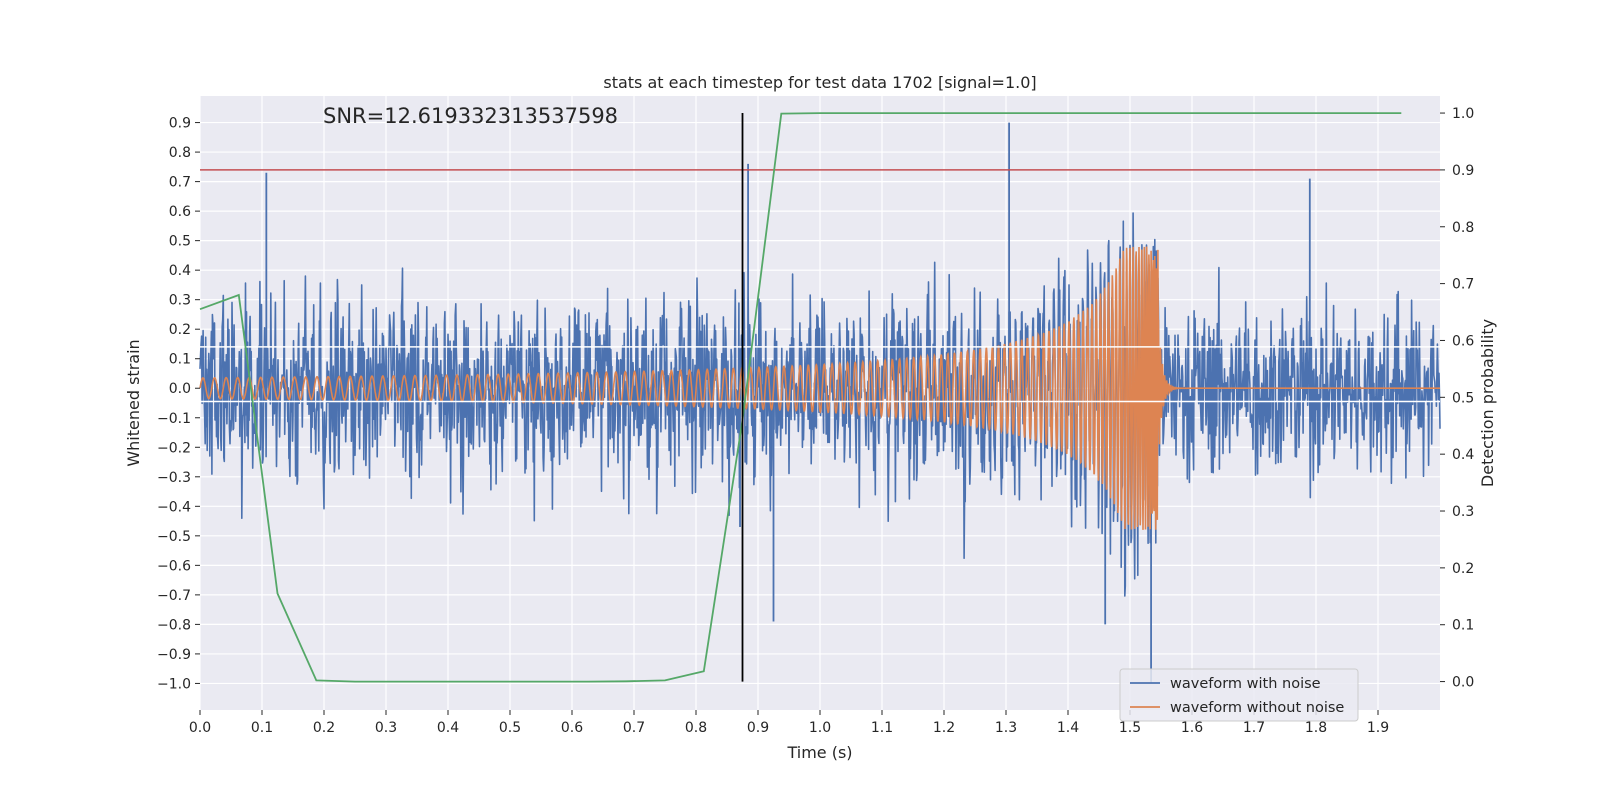 The image size is (1600, 800). What do you see at coordinates (1378, 728) in the screenshot?
I see `x-tick-label: 1.9` at bounding box center [1378, 728].